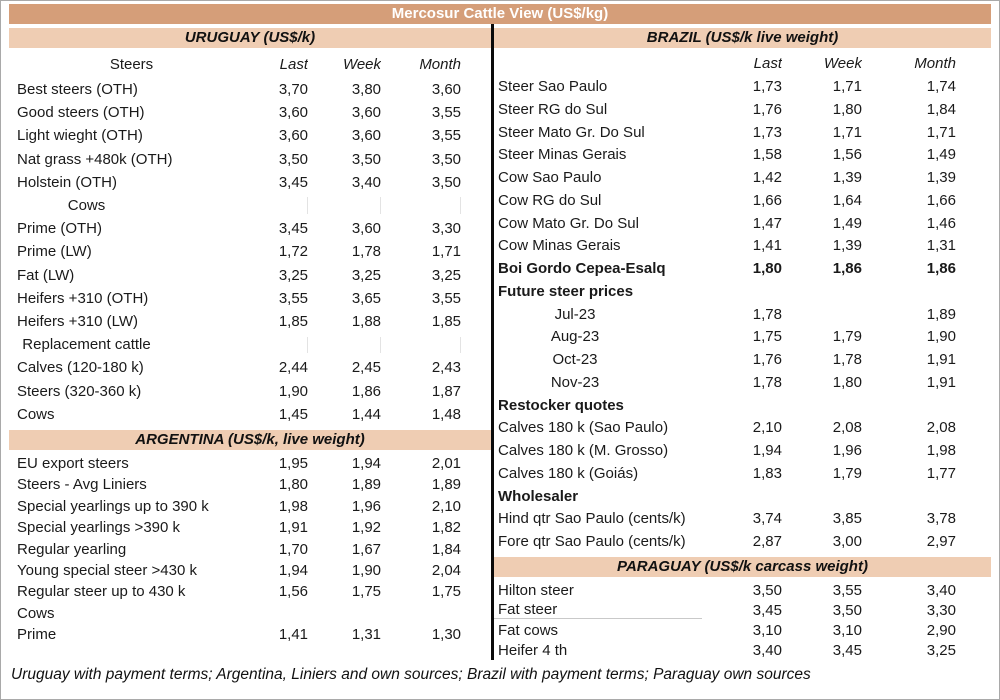 Image resolution: width=1000 pixels, height=700 pixels. Describe the element at coordinates (107, 570) in the screenshot. I see `row-label: Young special steer >430 k` at that location.